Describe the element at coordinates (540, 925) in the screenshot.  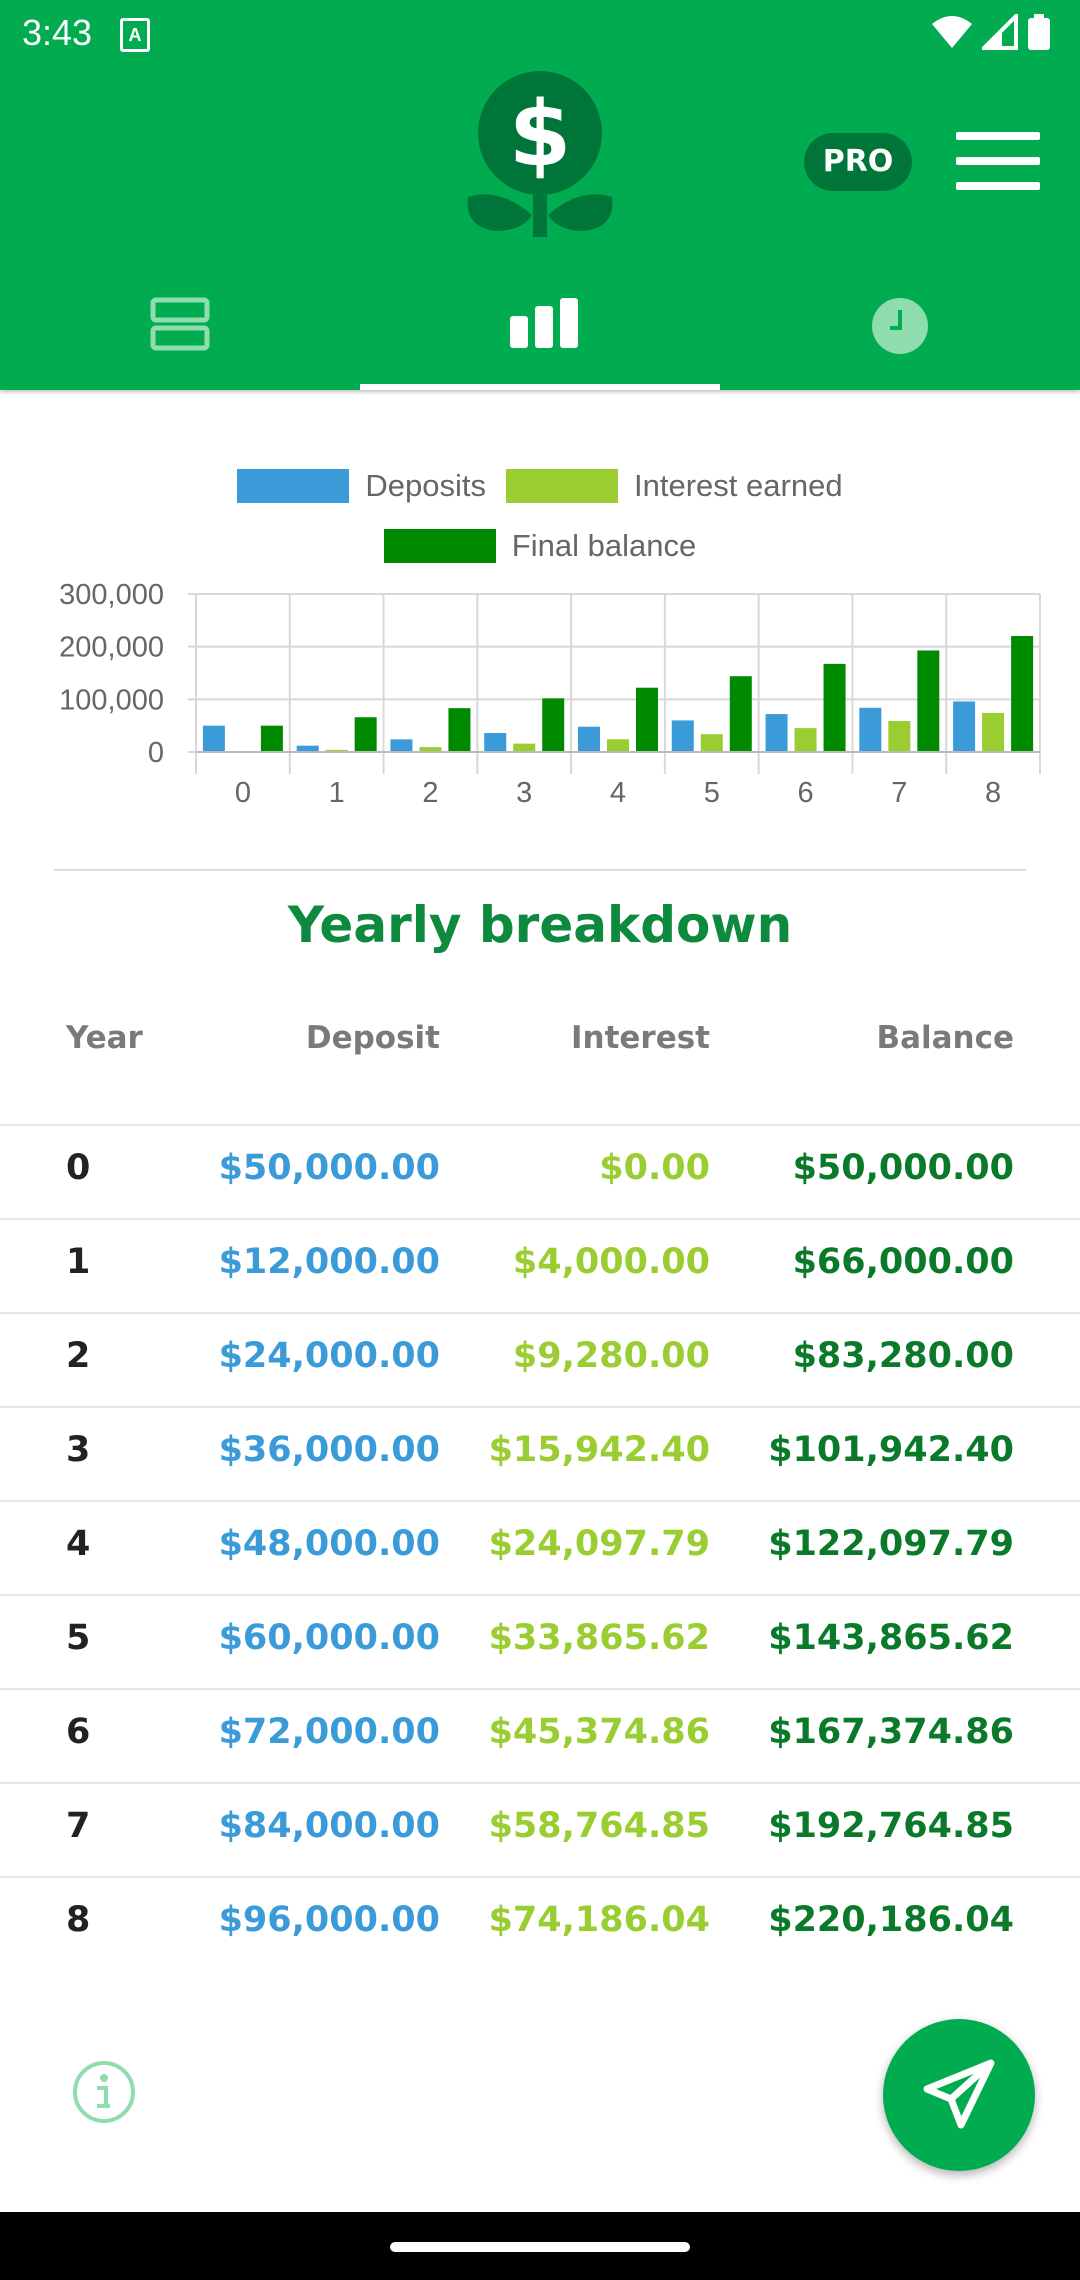
I see `section-title: Yearly breakdown` at that location.